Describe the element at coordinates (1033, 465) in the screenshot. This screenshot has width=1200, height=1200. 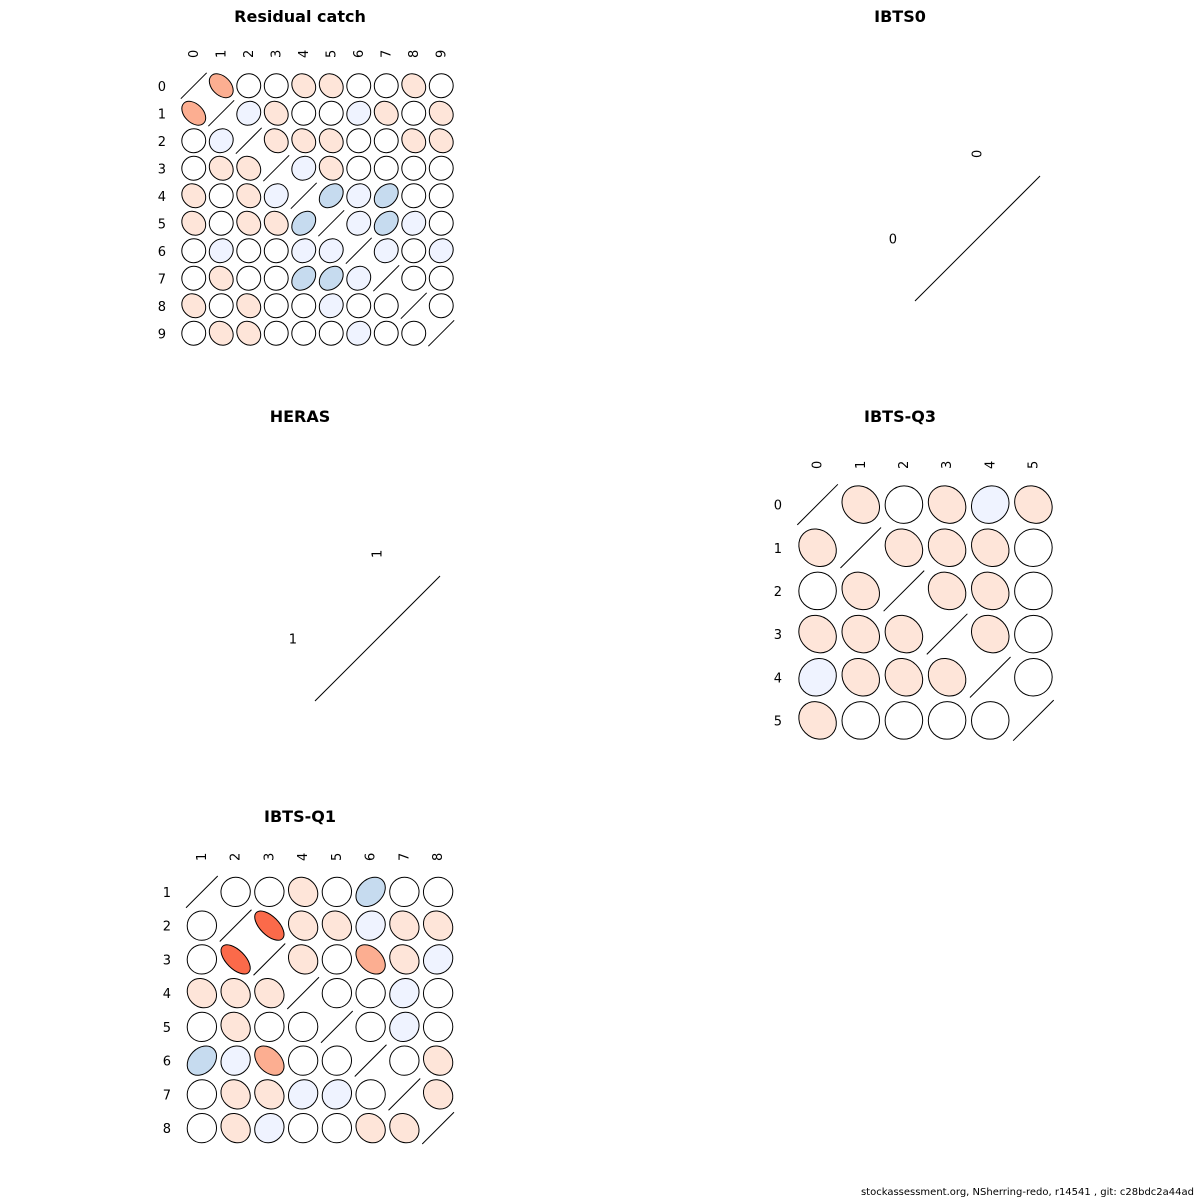
I see `column-label: 5` at that location.